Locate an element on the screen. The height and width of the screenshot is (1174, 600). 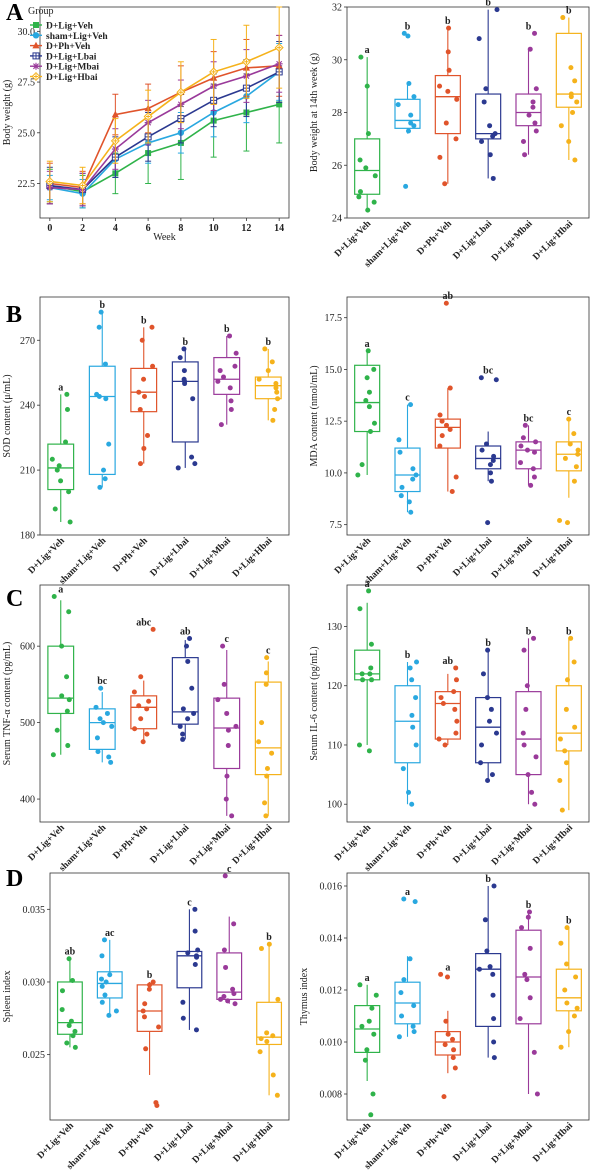
y-axis-label: Serum IL-6 content (pg/mL) is located at coordinates (314, 703).